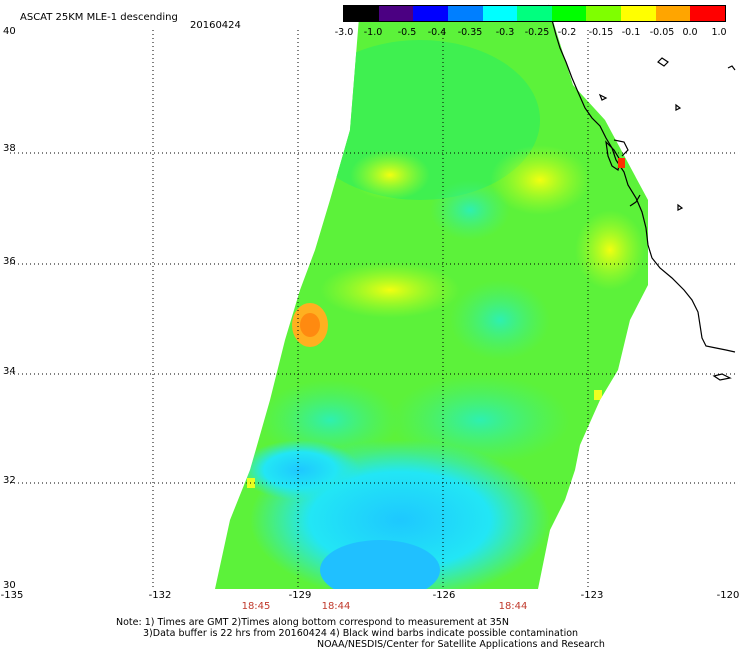 This screenshot has height=650, width=740. I want to click on lat-label: 34, so click(9, 371).